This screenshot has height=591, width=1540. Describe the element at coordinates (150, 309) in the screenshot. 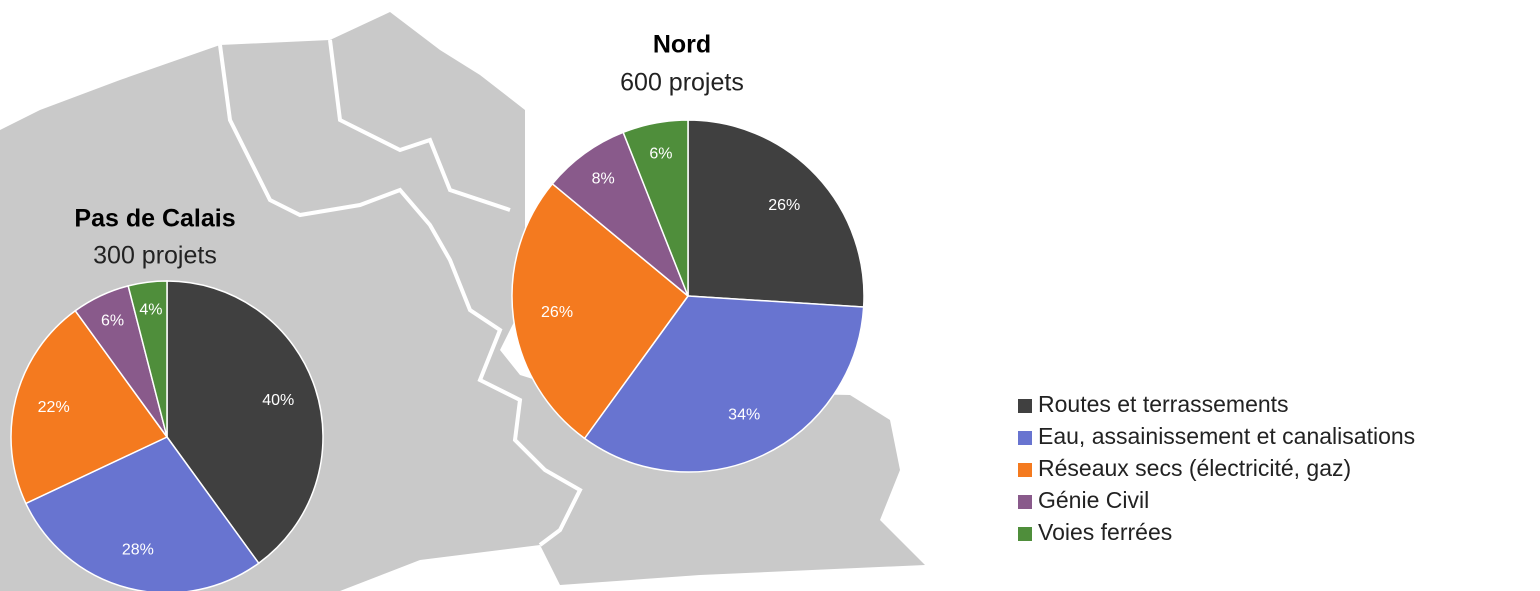

I see `slice-label: 4%` at that location.